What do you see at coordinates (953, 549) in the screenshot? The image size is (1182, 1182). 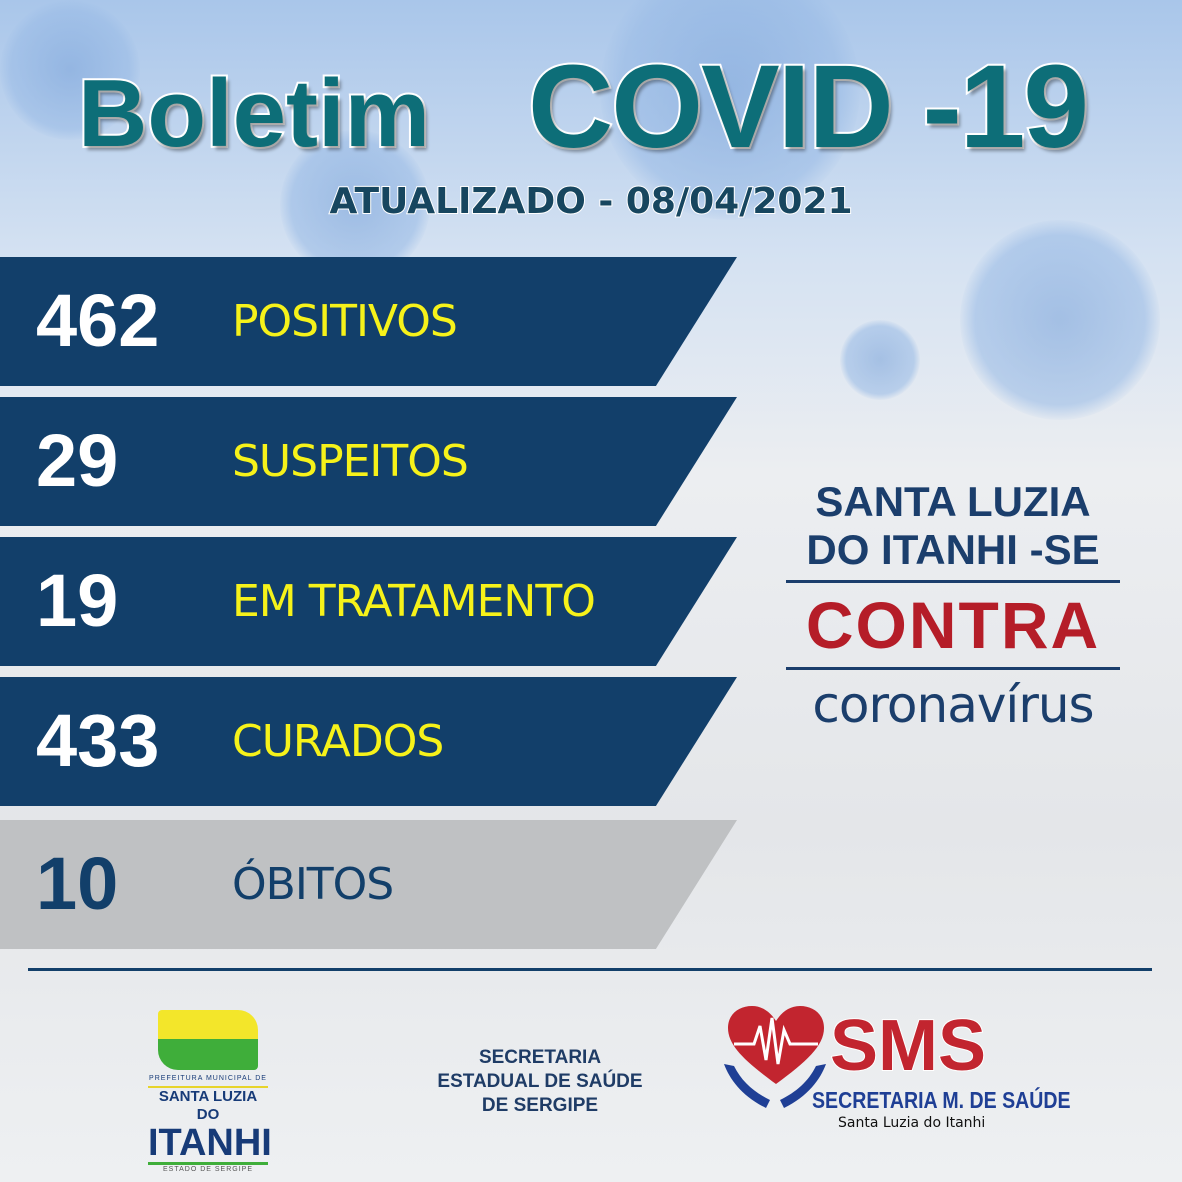 I see `slogan-line2: DO ITANHI -SE` at bounding box center [953, 549].